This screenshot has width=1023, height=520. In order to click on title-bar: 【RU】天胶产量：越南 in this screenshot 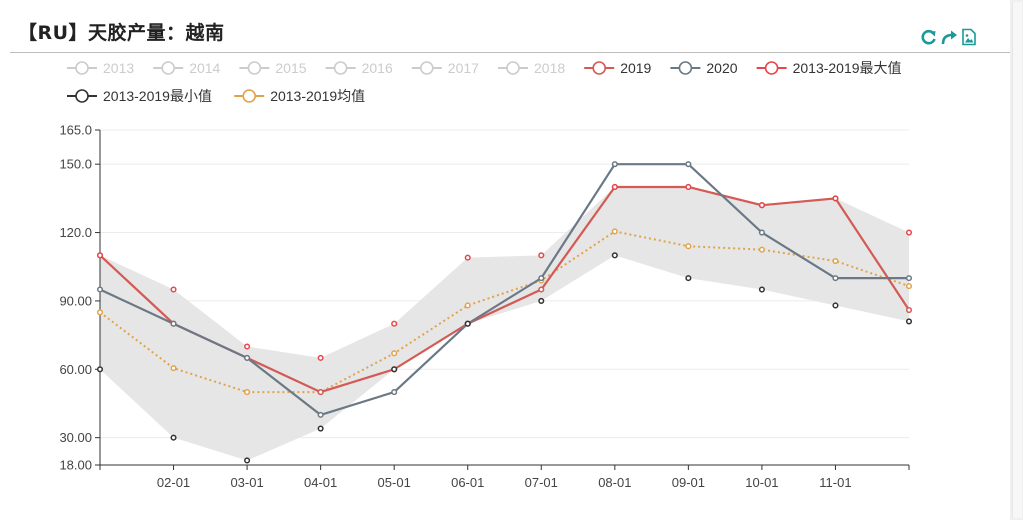, I will do `click(505, 26)`.